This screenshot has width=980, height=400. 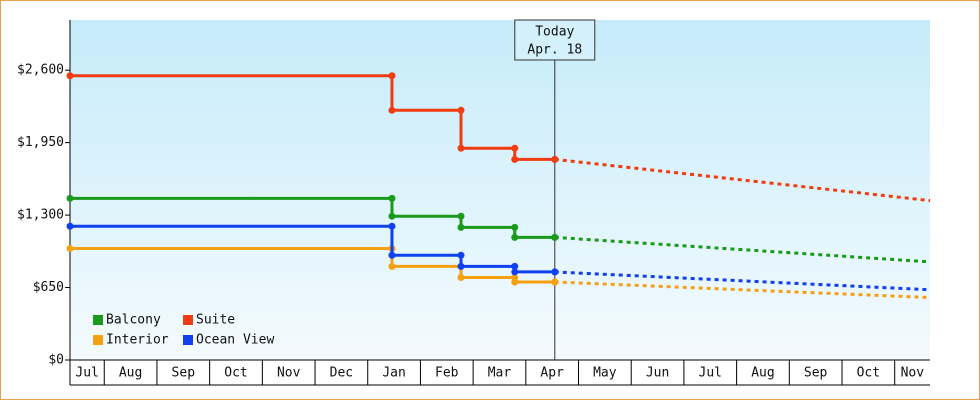 What do you see at coordinates (552, 373) in the screenshot?
I see `x-tick-label: Apr` at bounding box center [552, 373].